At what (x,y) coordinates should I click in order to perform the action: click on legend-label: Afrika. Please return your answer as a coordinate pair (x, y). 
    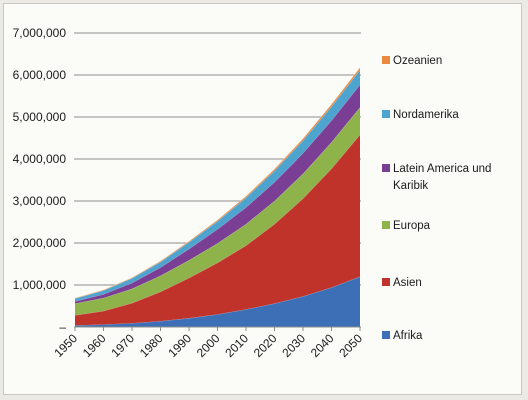
    Looking at the image, I should click on (408, 336).